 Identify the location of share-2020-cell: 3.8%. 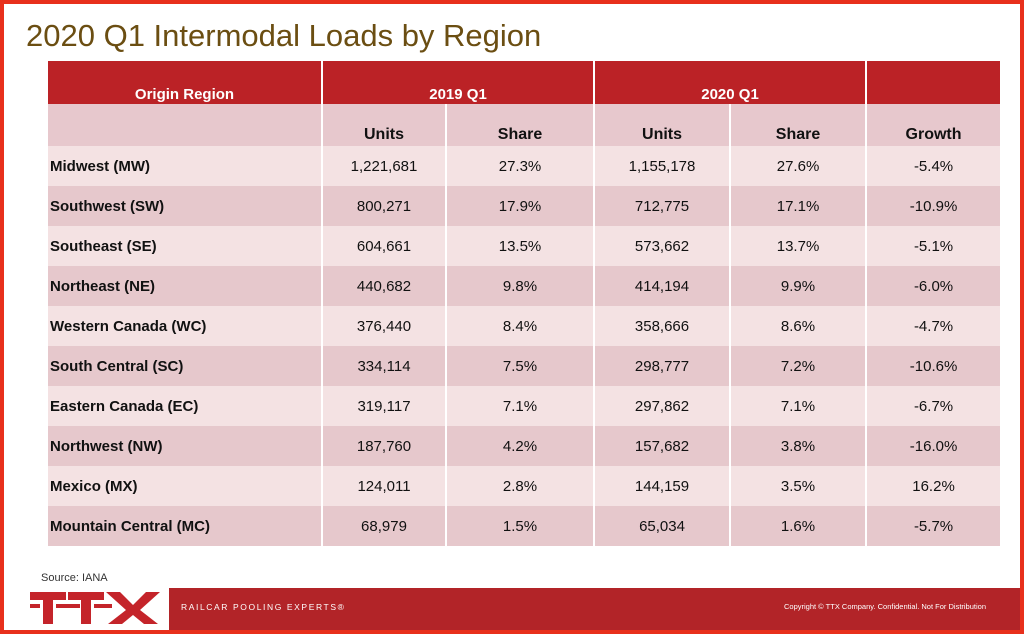
(799, 446).